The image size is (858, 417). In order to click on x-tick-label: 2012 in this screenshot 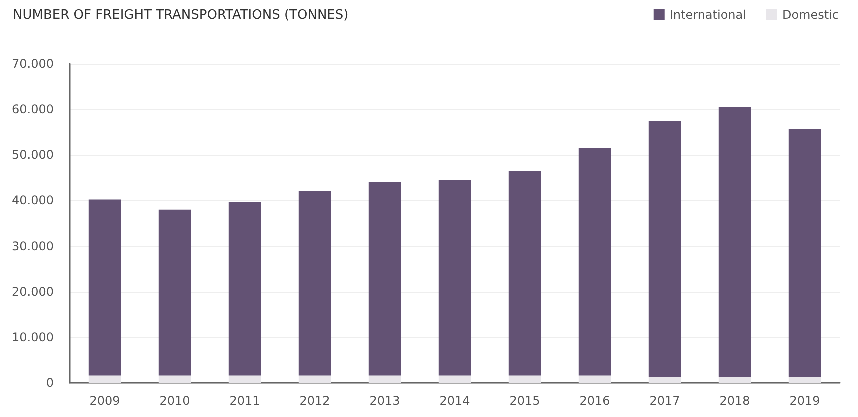, I will do `click(315, 401)`.